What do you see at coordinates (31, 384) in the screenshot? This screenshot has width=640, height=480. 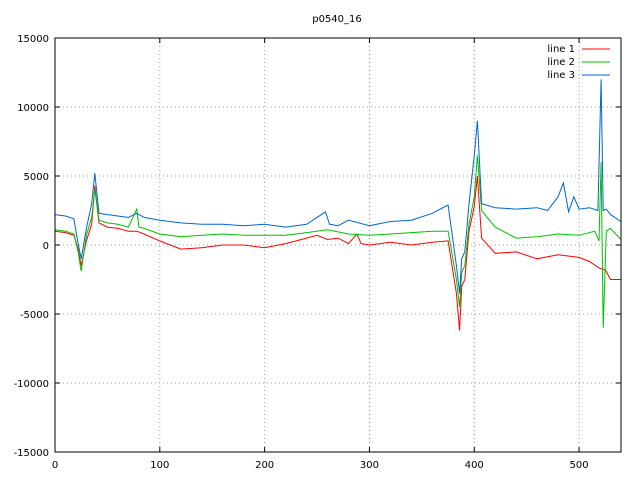 I see `y-tick-label: -10000` at bounding box center [31, 384].